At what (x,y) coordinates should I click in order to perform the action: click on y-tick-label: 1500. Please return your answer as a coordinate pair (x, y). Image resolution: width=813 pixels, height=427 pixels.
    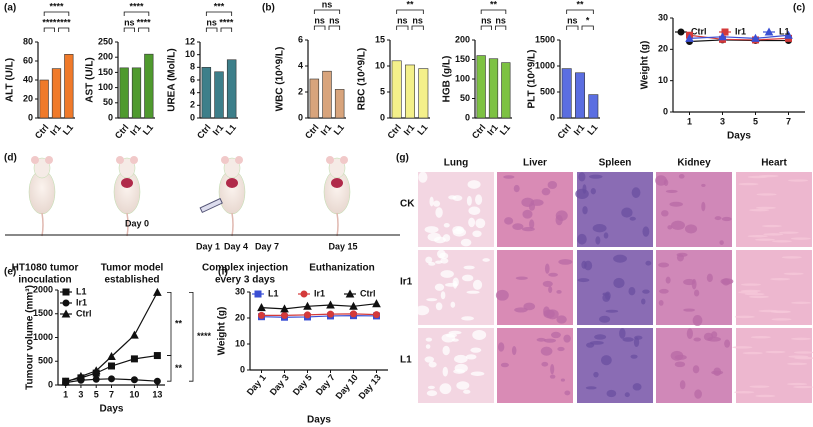
    Looking at the image, I should click on (545, 39).